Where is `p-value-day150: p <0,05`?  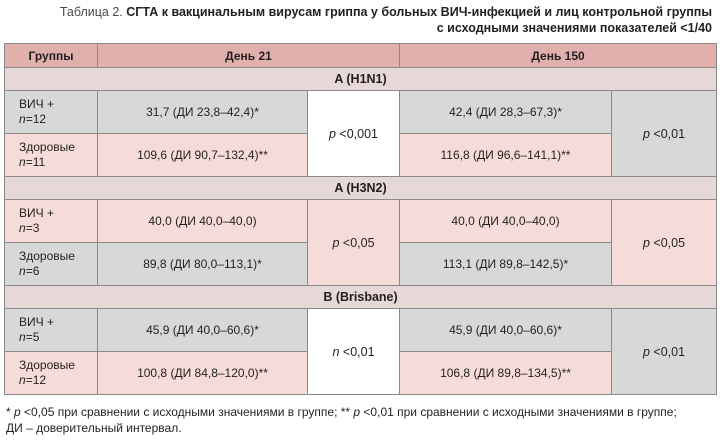
p-value-day150: p <0,05 is located at coordinates (664, 242).